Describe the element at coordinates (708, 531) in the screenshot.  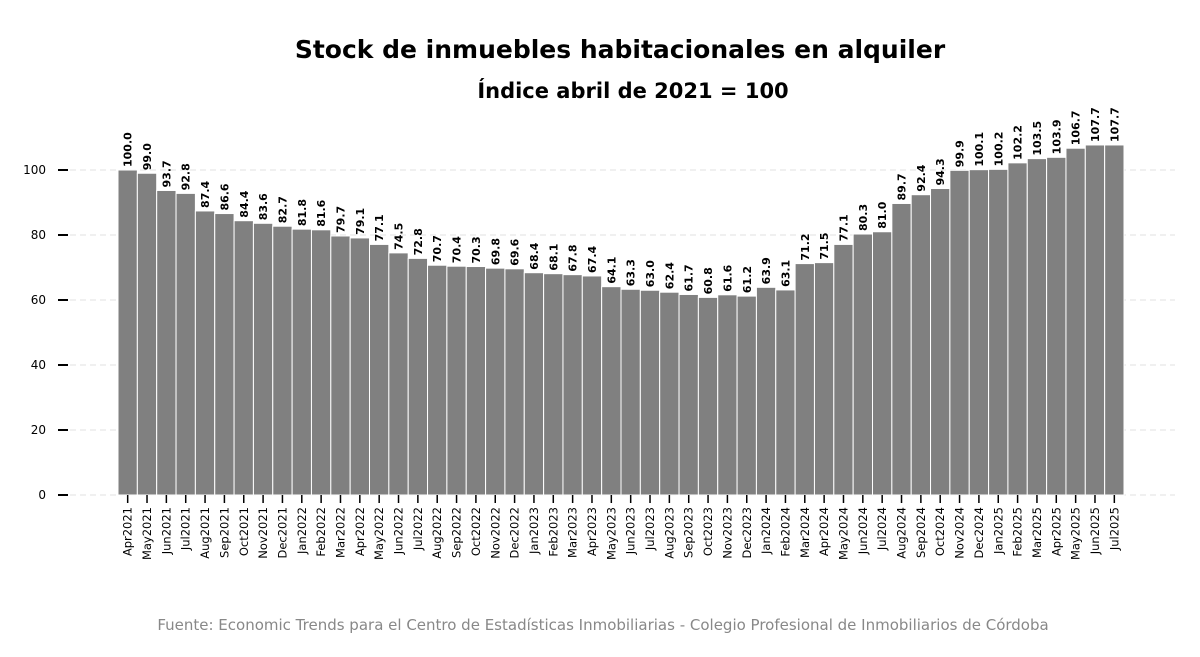
I see `x-tick-label: Oct2023` at that location.